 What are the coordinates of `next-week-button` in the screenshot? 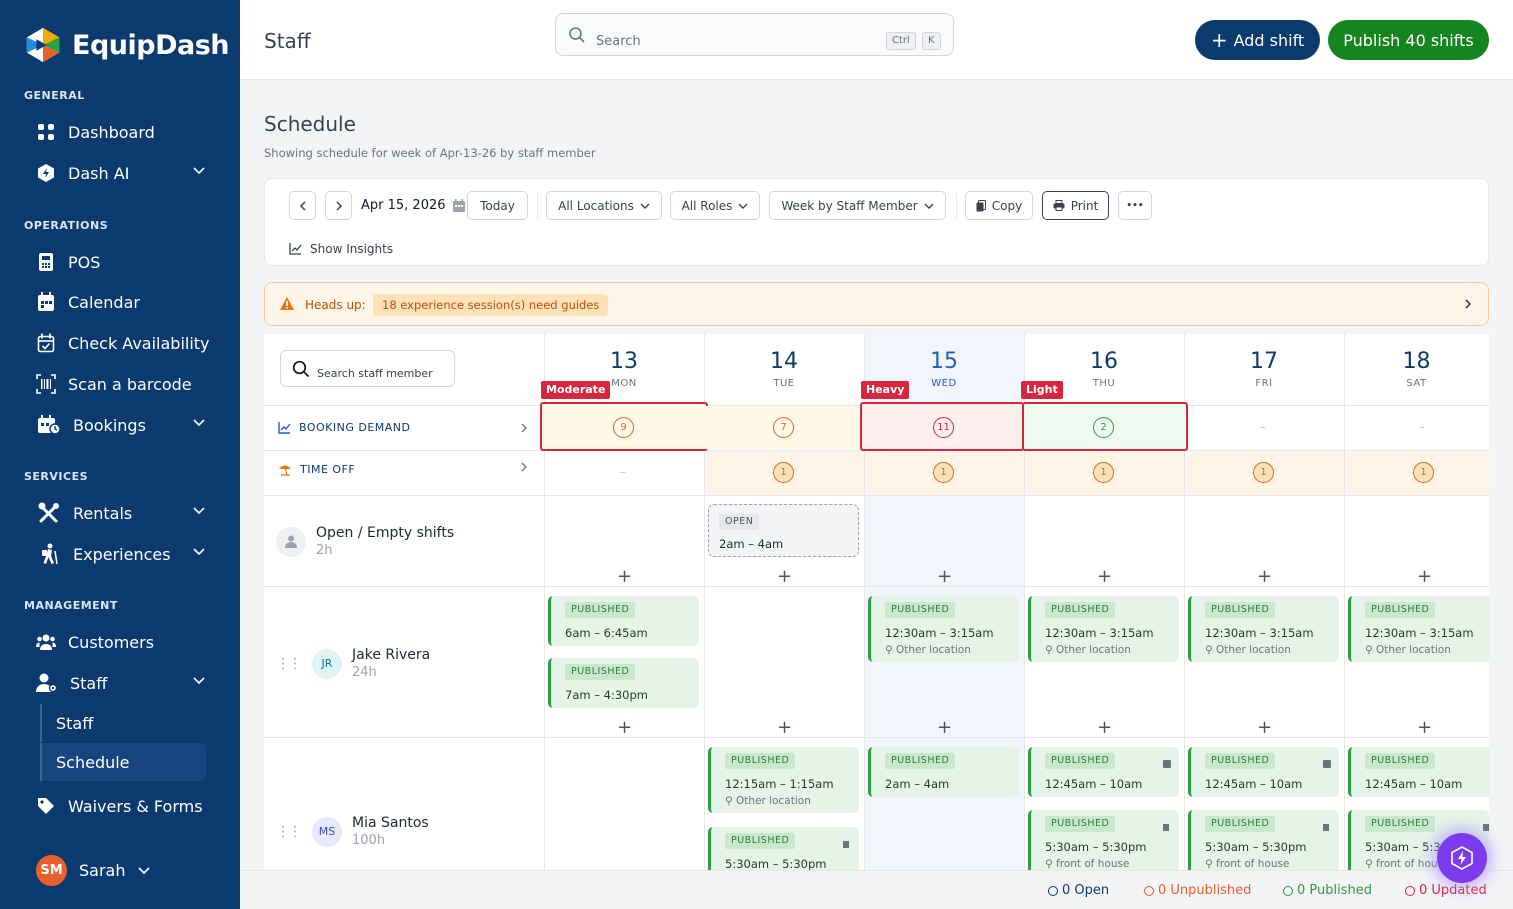 It's located at (338, 205).